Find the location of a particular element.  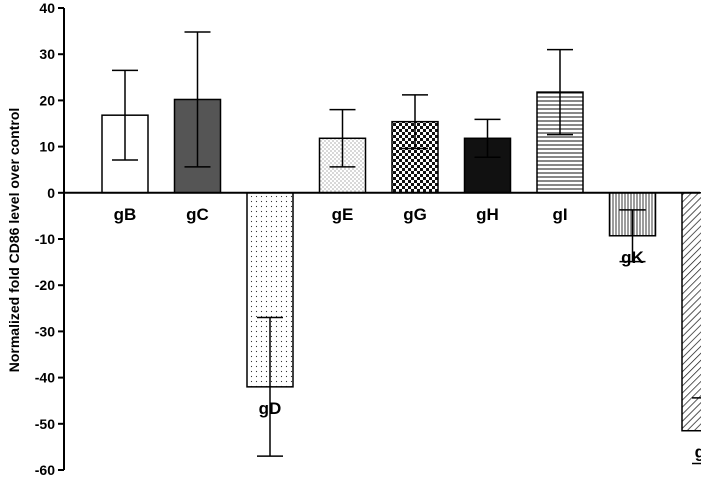

y-tick-label: 30 is located at coordinates (47, 54).